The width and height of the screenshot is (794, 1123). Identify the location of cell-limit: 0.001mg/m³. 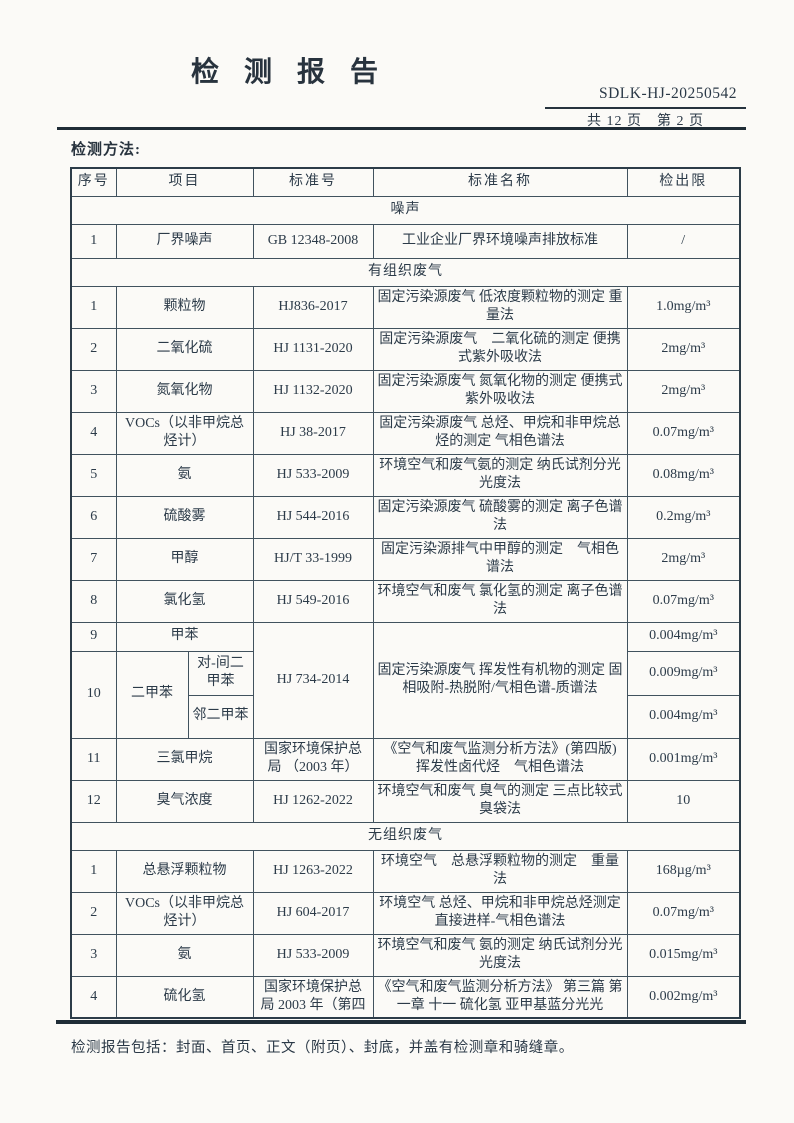
(683, 759).